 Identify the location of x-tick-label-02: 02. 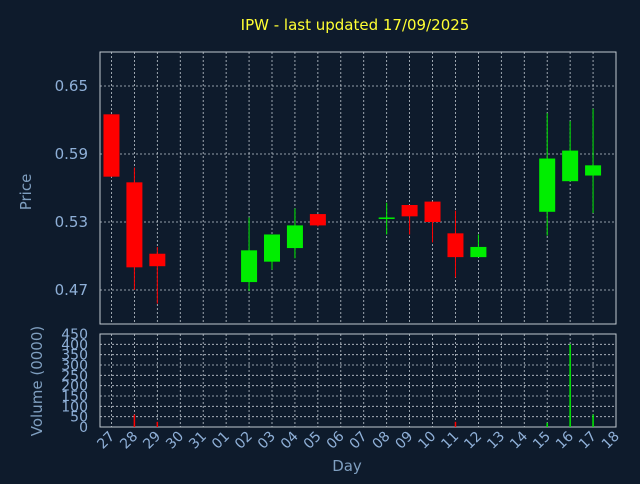
(244, 441).